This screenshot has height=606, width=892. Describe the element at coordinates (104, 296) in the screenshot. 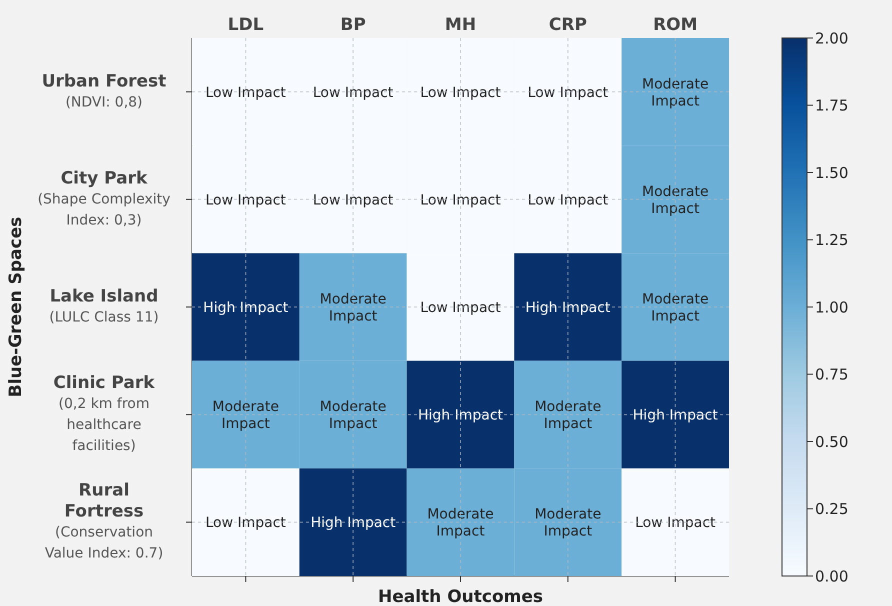

I see `y-tick-label: Lake Island` at that location.